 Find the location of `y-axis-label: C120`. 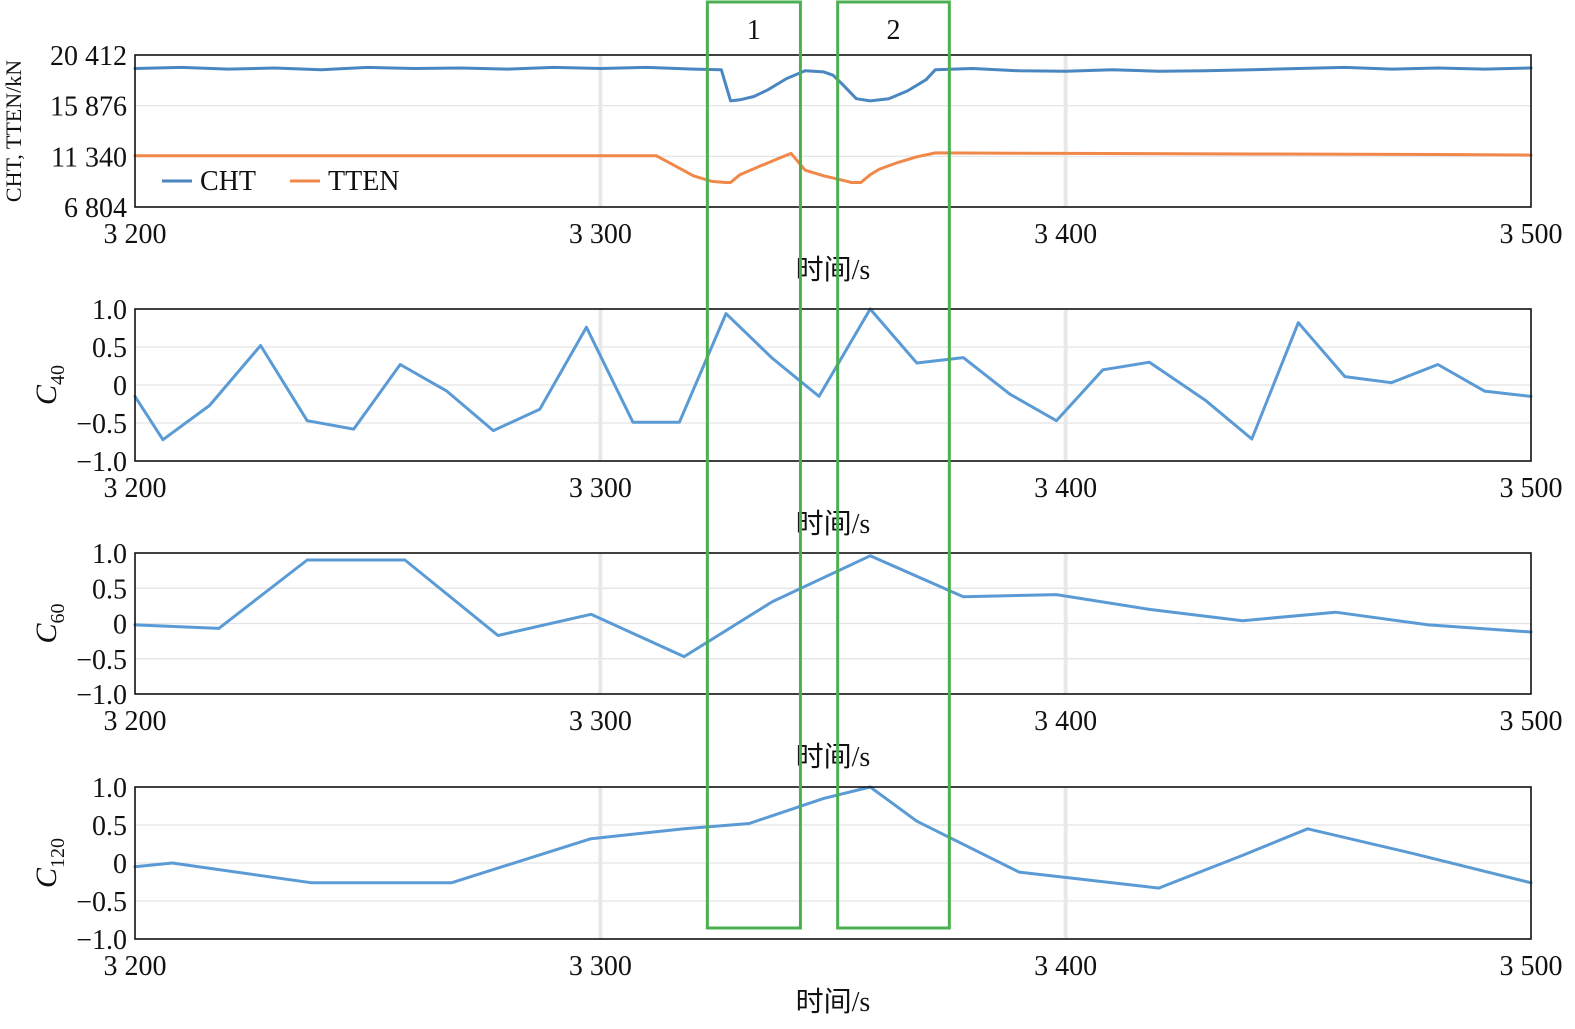

y-axis-label: C120 is located at coordinates (49, 863).